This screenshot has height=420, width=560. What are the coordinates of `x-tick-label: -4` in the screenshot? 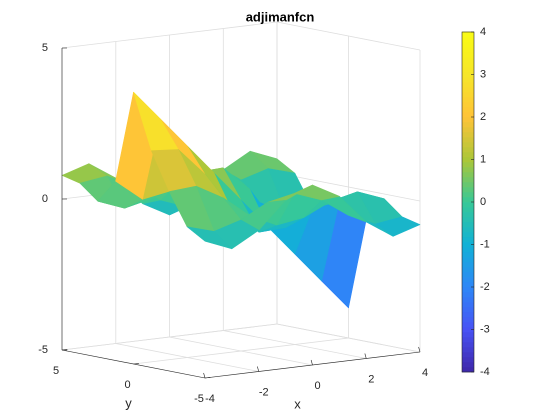 It's located at (210, 399).